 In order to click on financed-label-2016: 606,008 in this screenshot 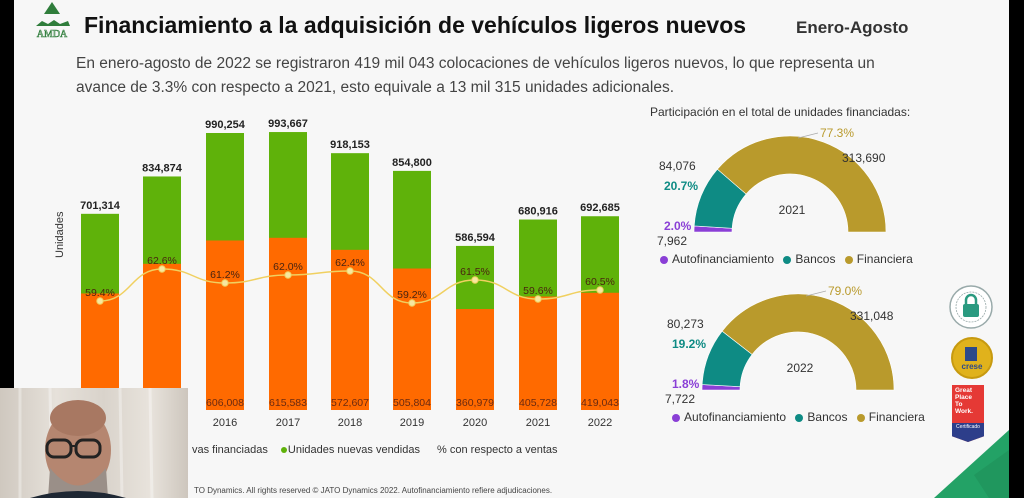, I will do `click(225, 403)`.